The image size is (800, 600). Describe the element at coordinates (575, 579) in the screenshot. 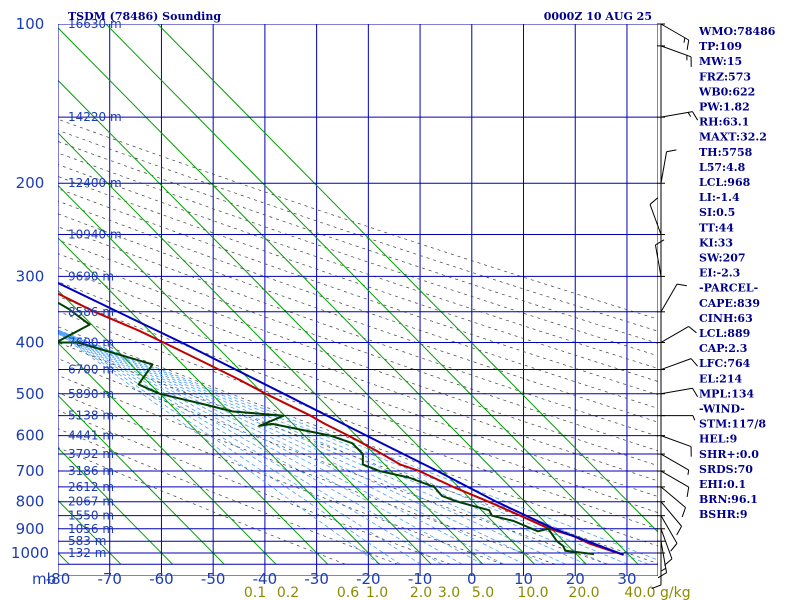

I see `temperature-tick-label: 20` at that location.